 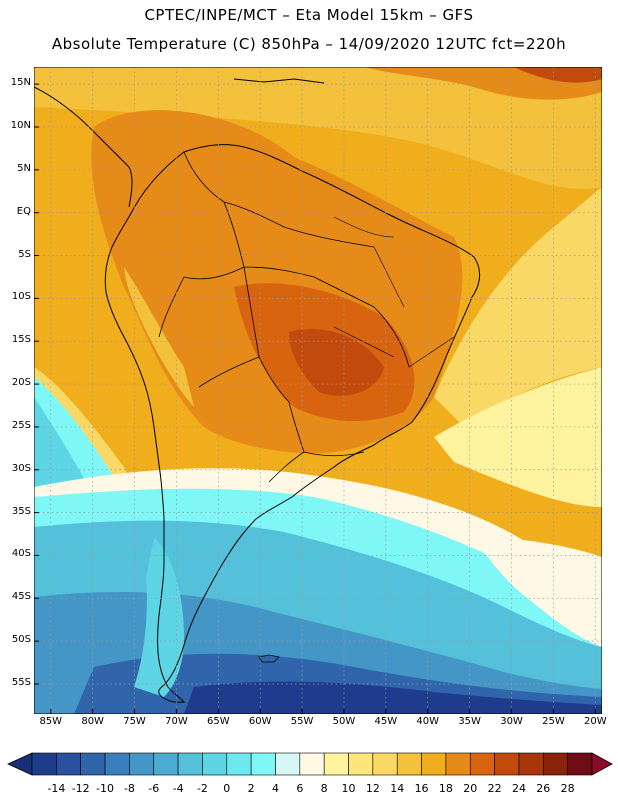 I want to click on colorbar-label: 16, so click(x=421, y=788).